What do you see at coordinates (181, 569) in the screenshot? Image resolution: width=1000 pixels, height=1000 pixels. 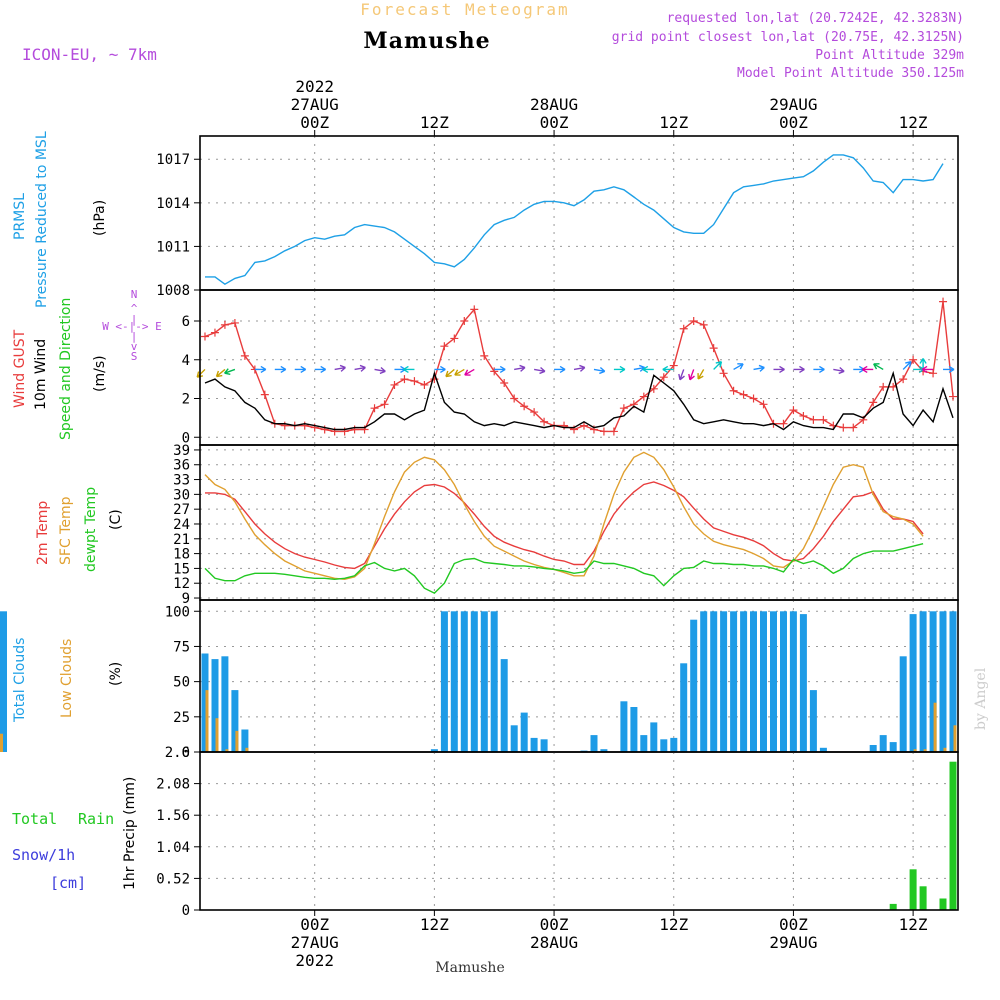 I see `y-tick-label: 15` at bounding box center [181, 569].